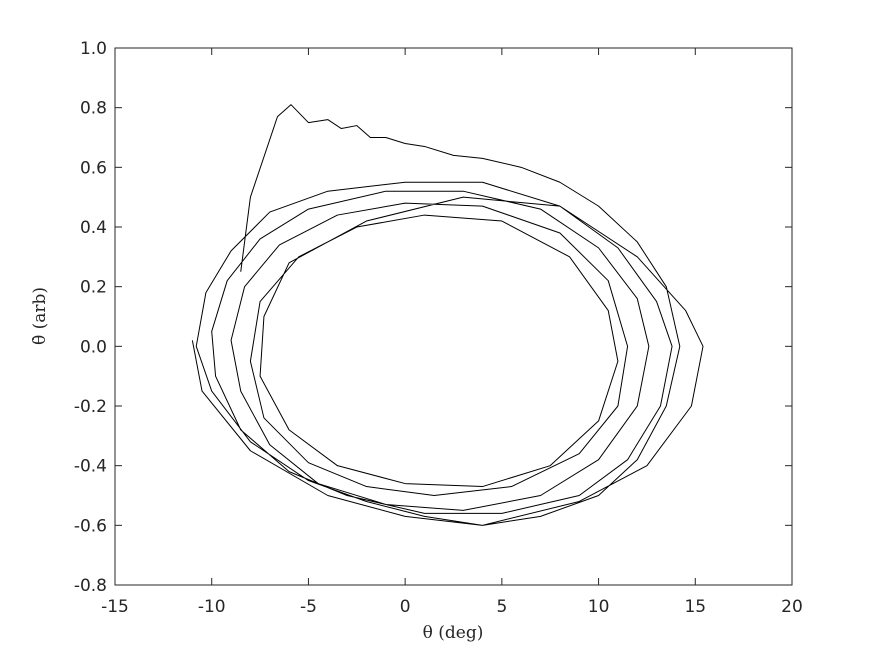  Describe the element at coordinates (90, 586) in the screenshot. I see `y-tick-label: -0.8` at that location.